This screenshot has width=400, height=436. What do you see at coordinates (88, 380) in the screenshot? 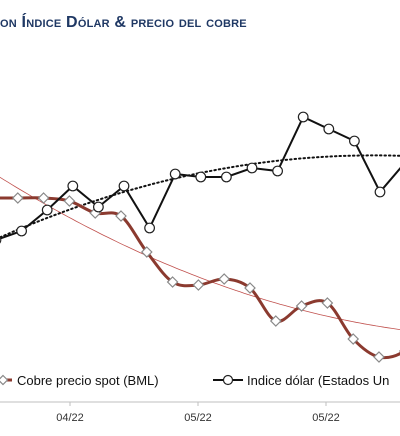
I see `legend-copper-label: Cobre precio spot (BML)` at bounding box center [88, 380].